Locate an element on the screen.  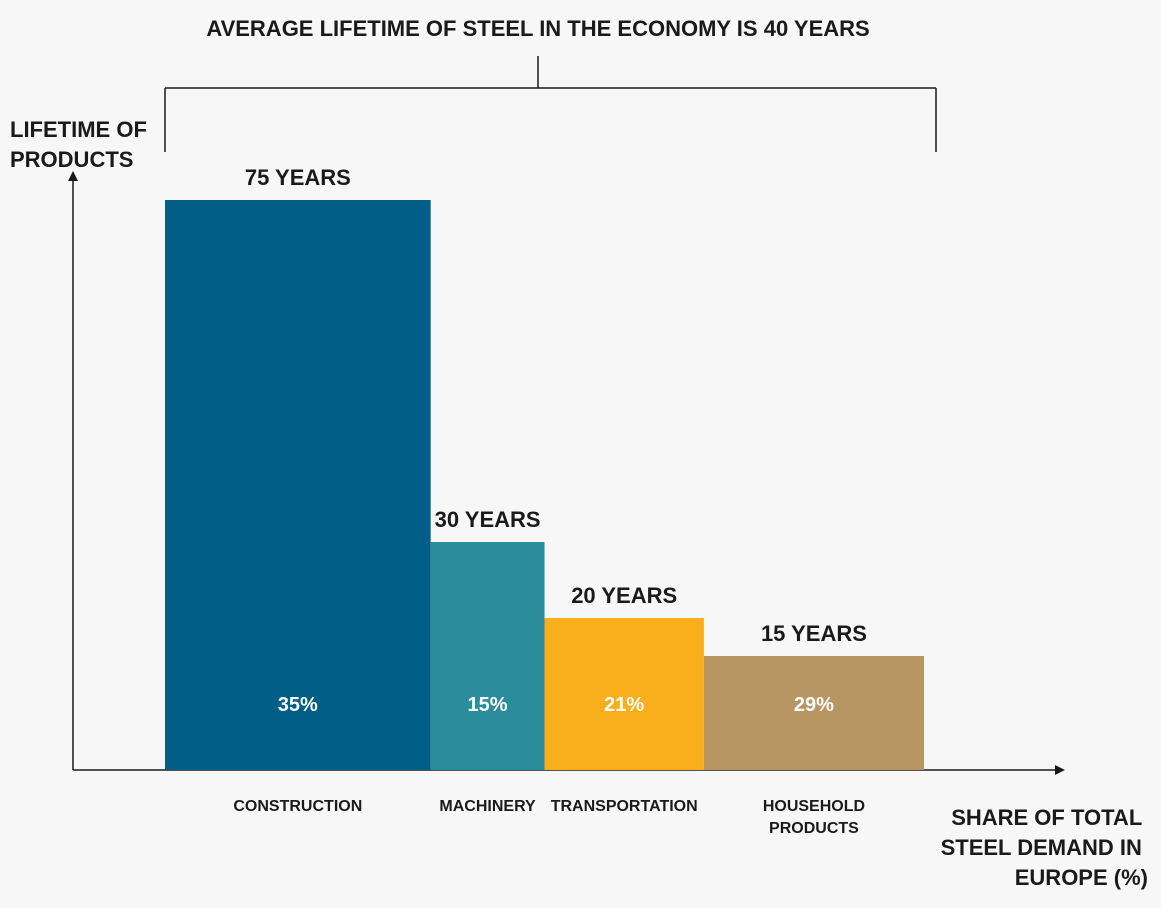
title-bracket is located at coordinates (550, 104).